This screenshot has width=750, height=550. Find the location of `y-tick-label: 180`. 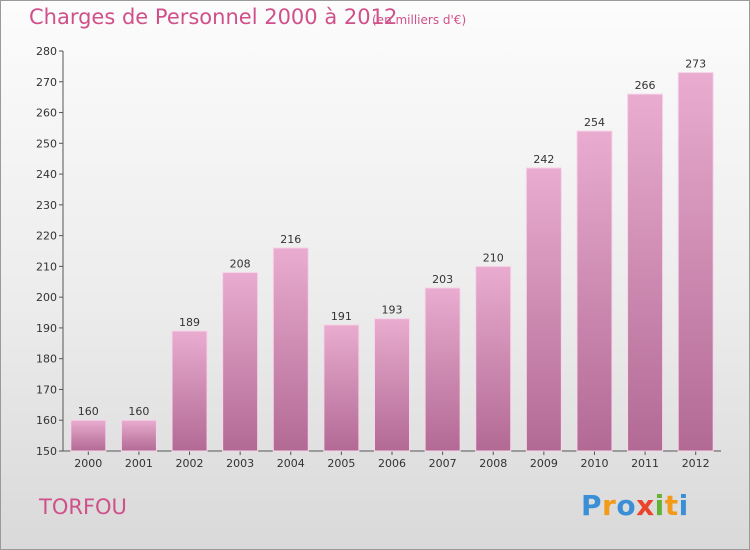

y-tick-label: 180 is located at coordinates (46, 359).